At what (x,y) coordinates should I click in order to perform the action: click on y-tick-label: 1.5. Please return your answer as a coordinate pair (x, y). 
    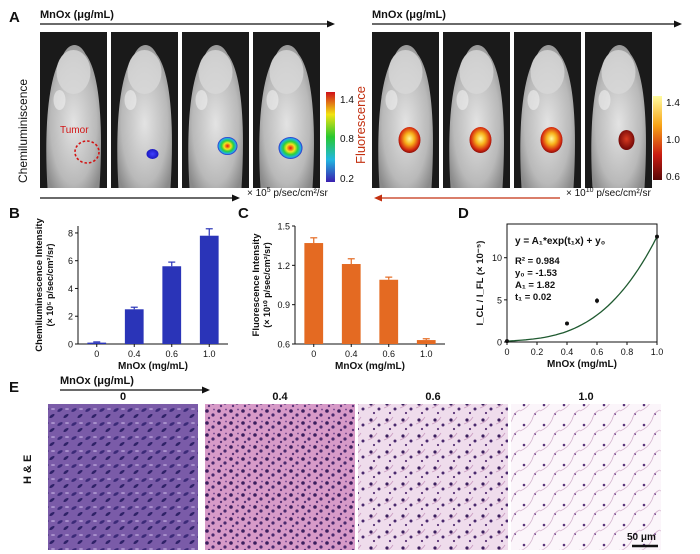
    Looking at the image, I should click on (283, 227).